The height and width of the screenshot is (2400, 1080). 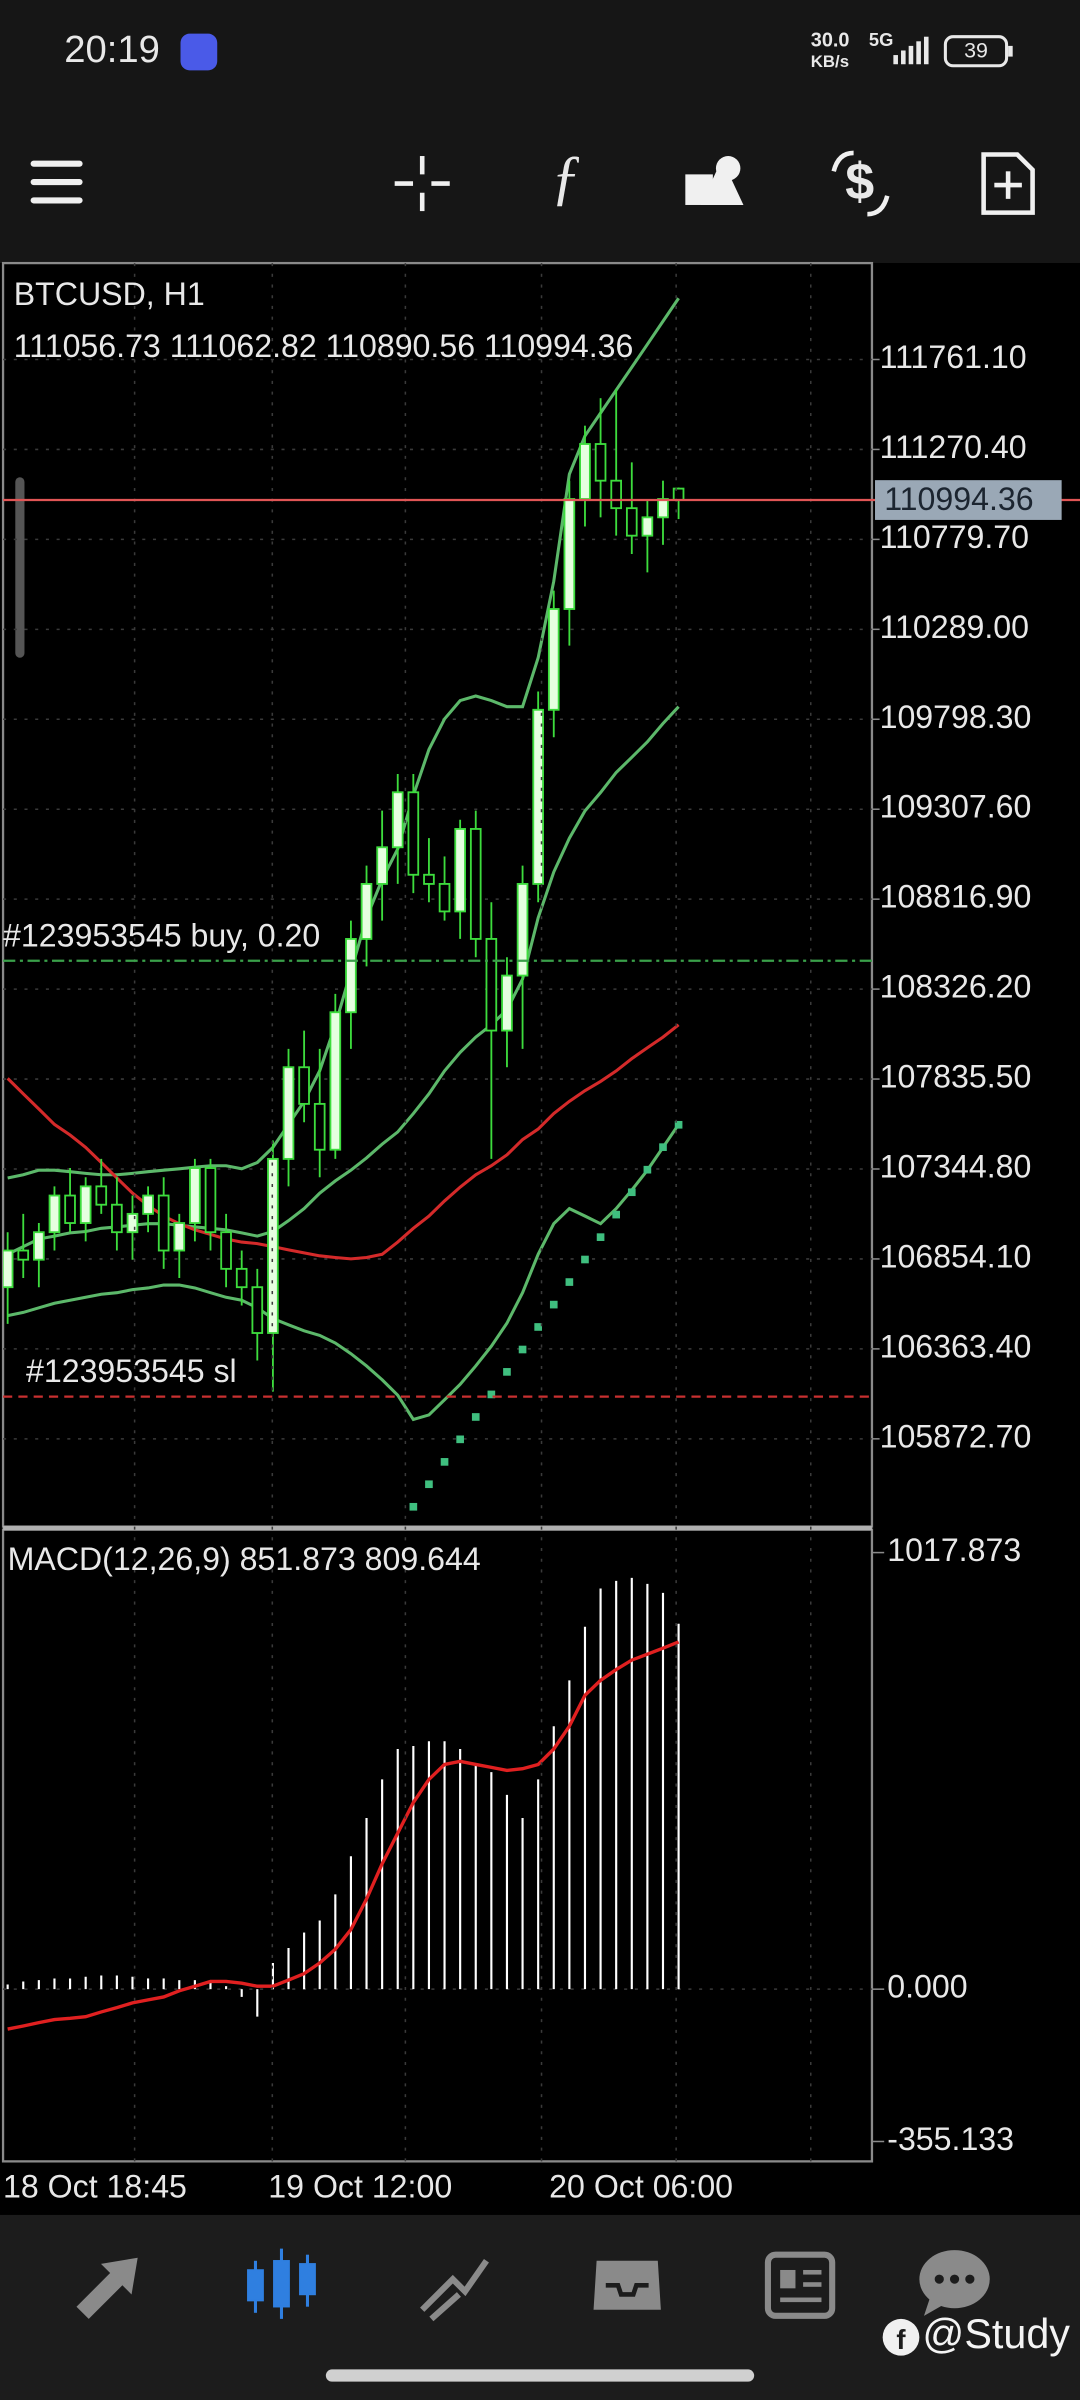 What do you see at coordinates (627, 2285) in the screenshot?
I see `nav-history` at bounding box center [627, 2285].